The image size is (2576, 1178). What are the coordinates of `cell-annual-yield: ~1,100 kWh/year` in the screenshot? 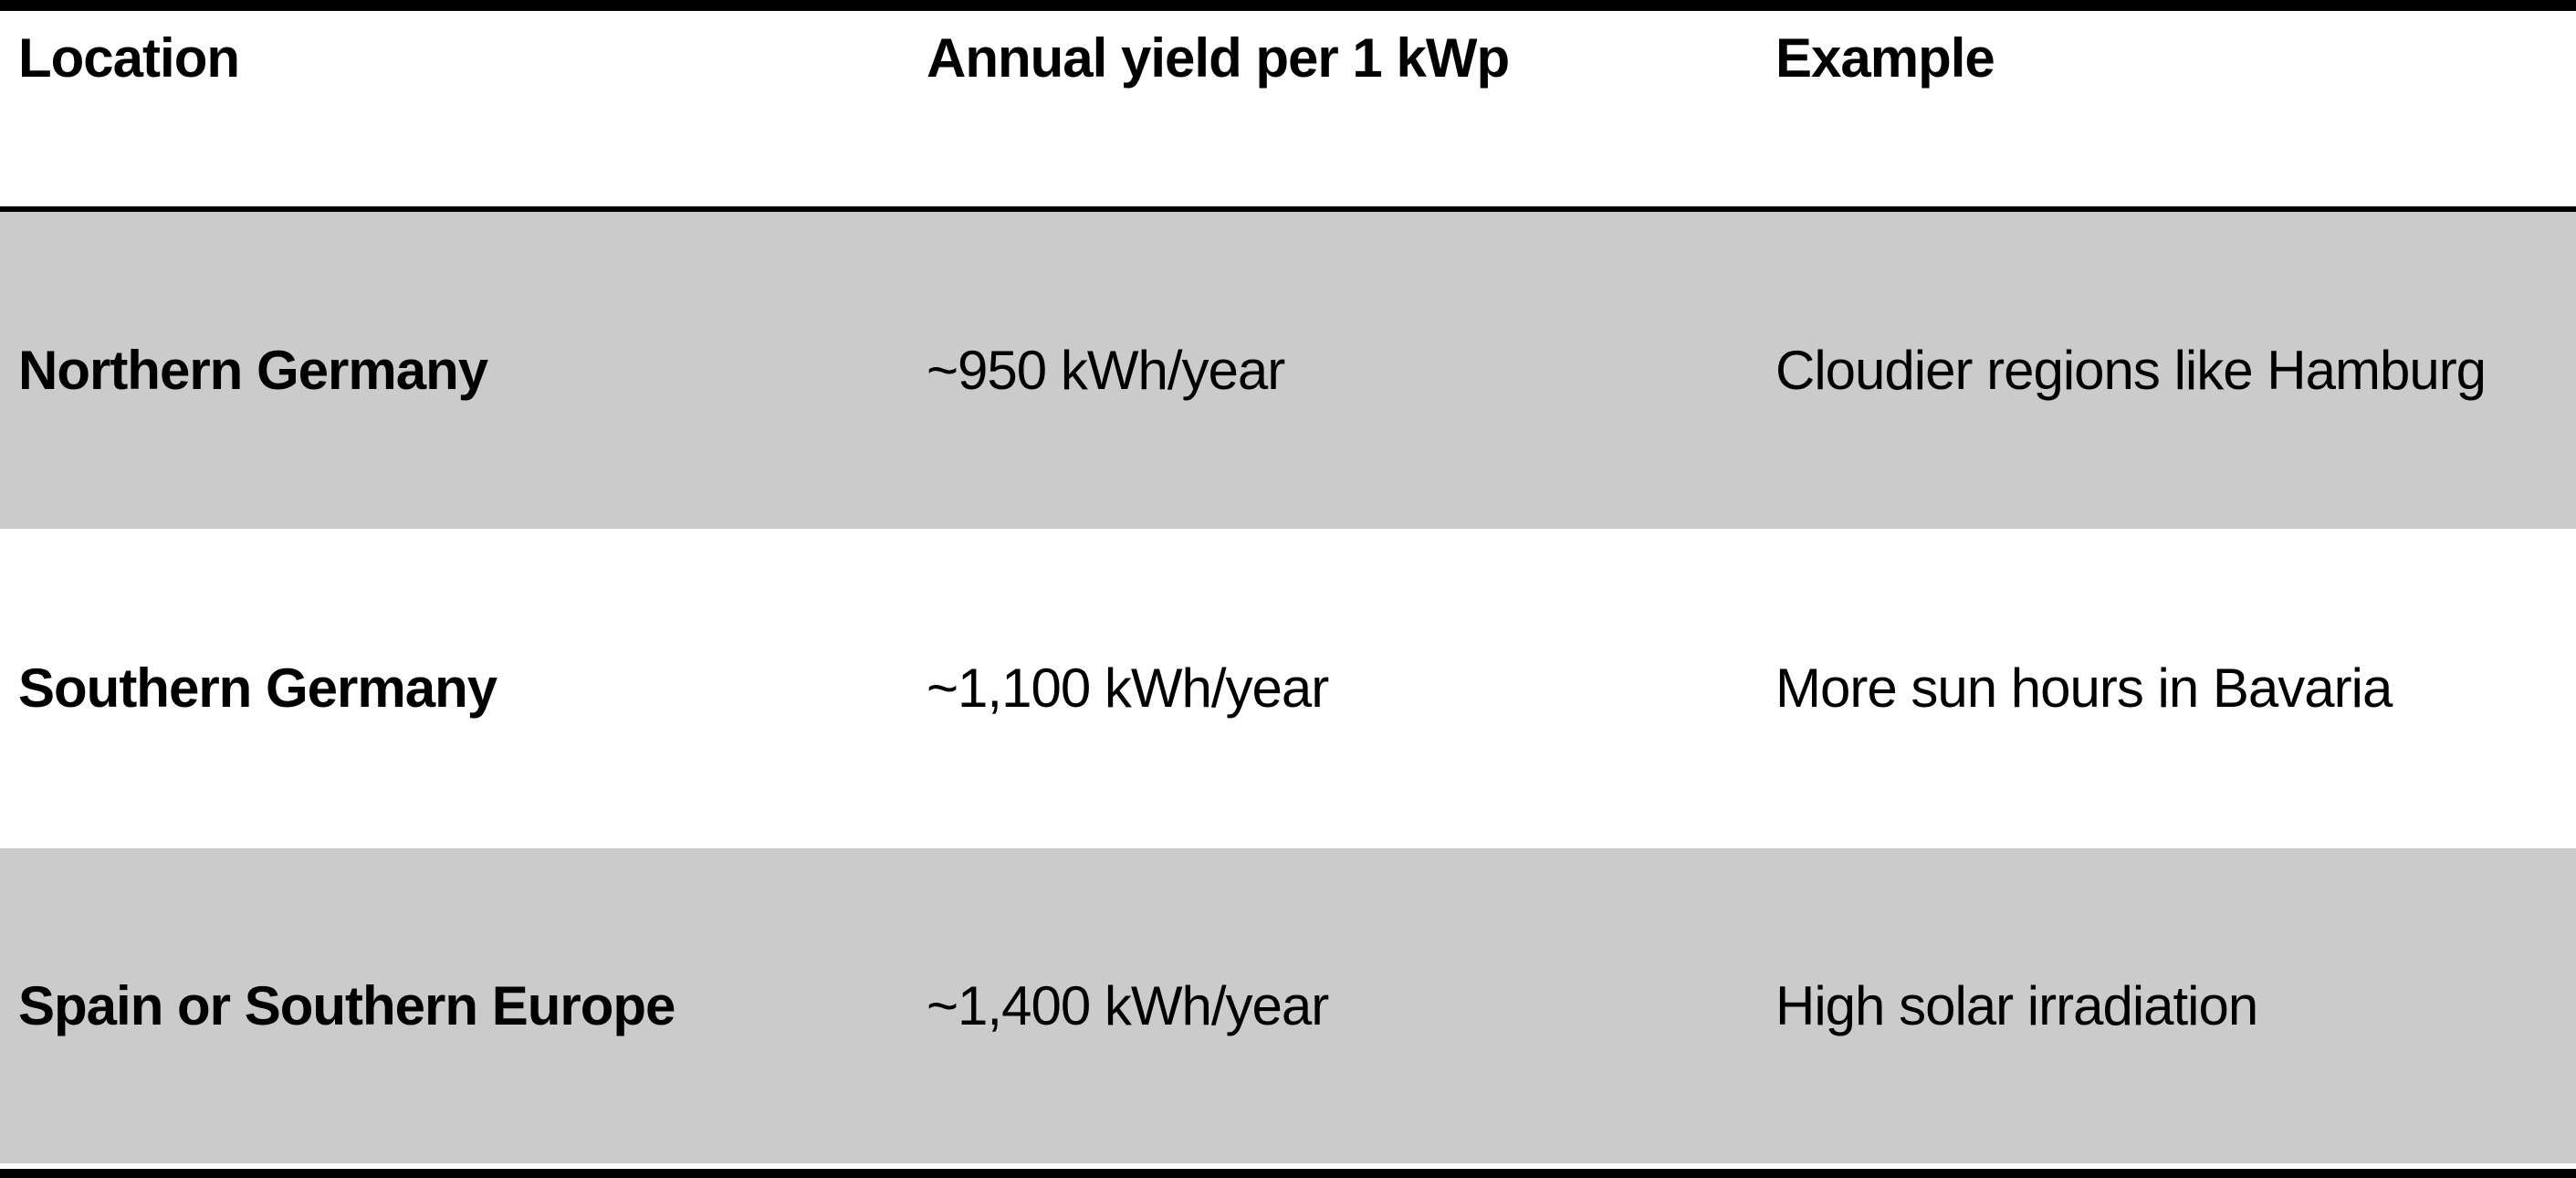 It's located at (1128, 688).